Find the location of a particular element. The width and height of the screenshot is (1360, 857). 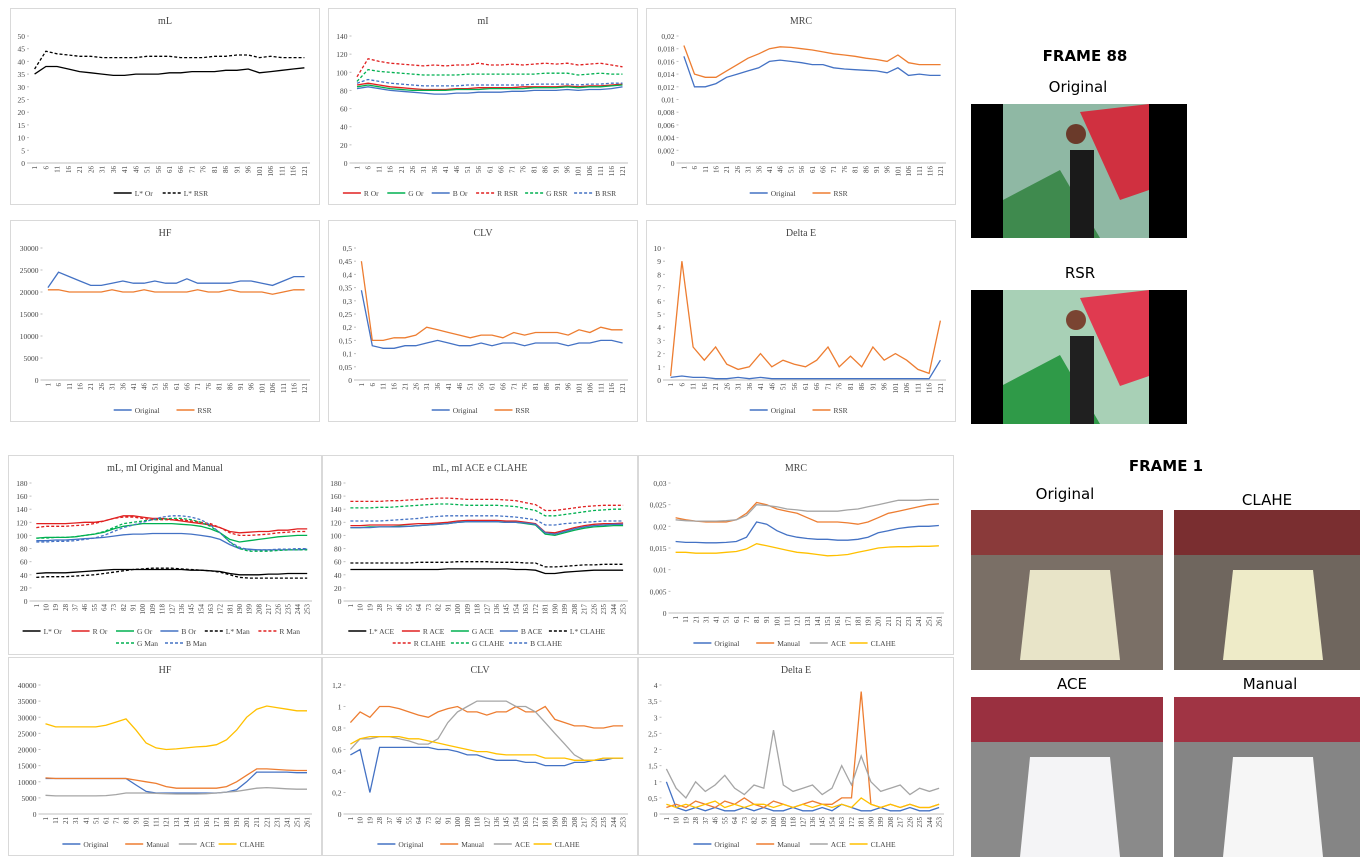

x-tick-label: 51 is located at coordinates (148, 170).